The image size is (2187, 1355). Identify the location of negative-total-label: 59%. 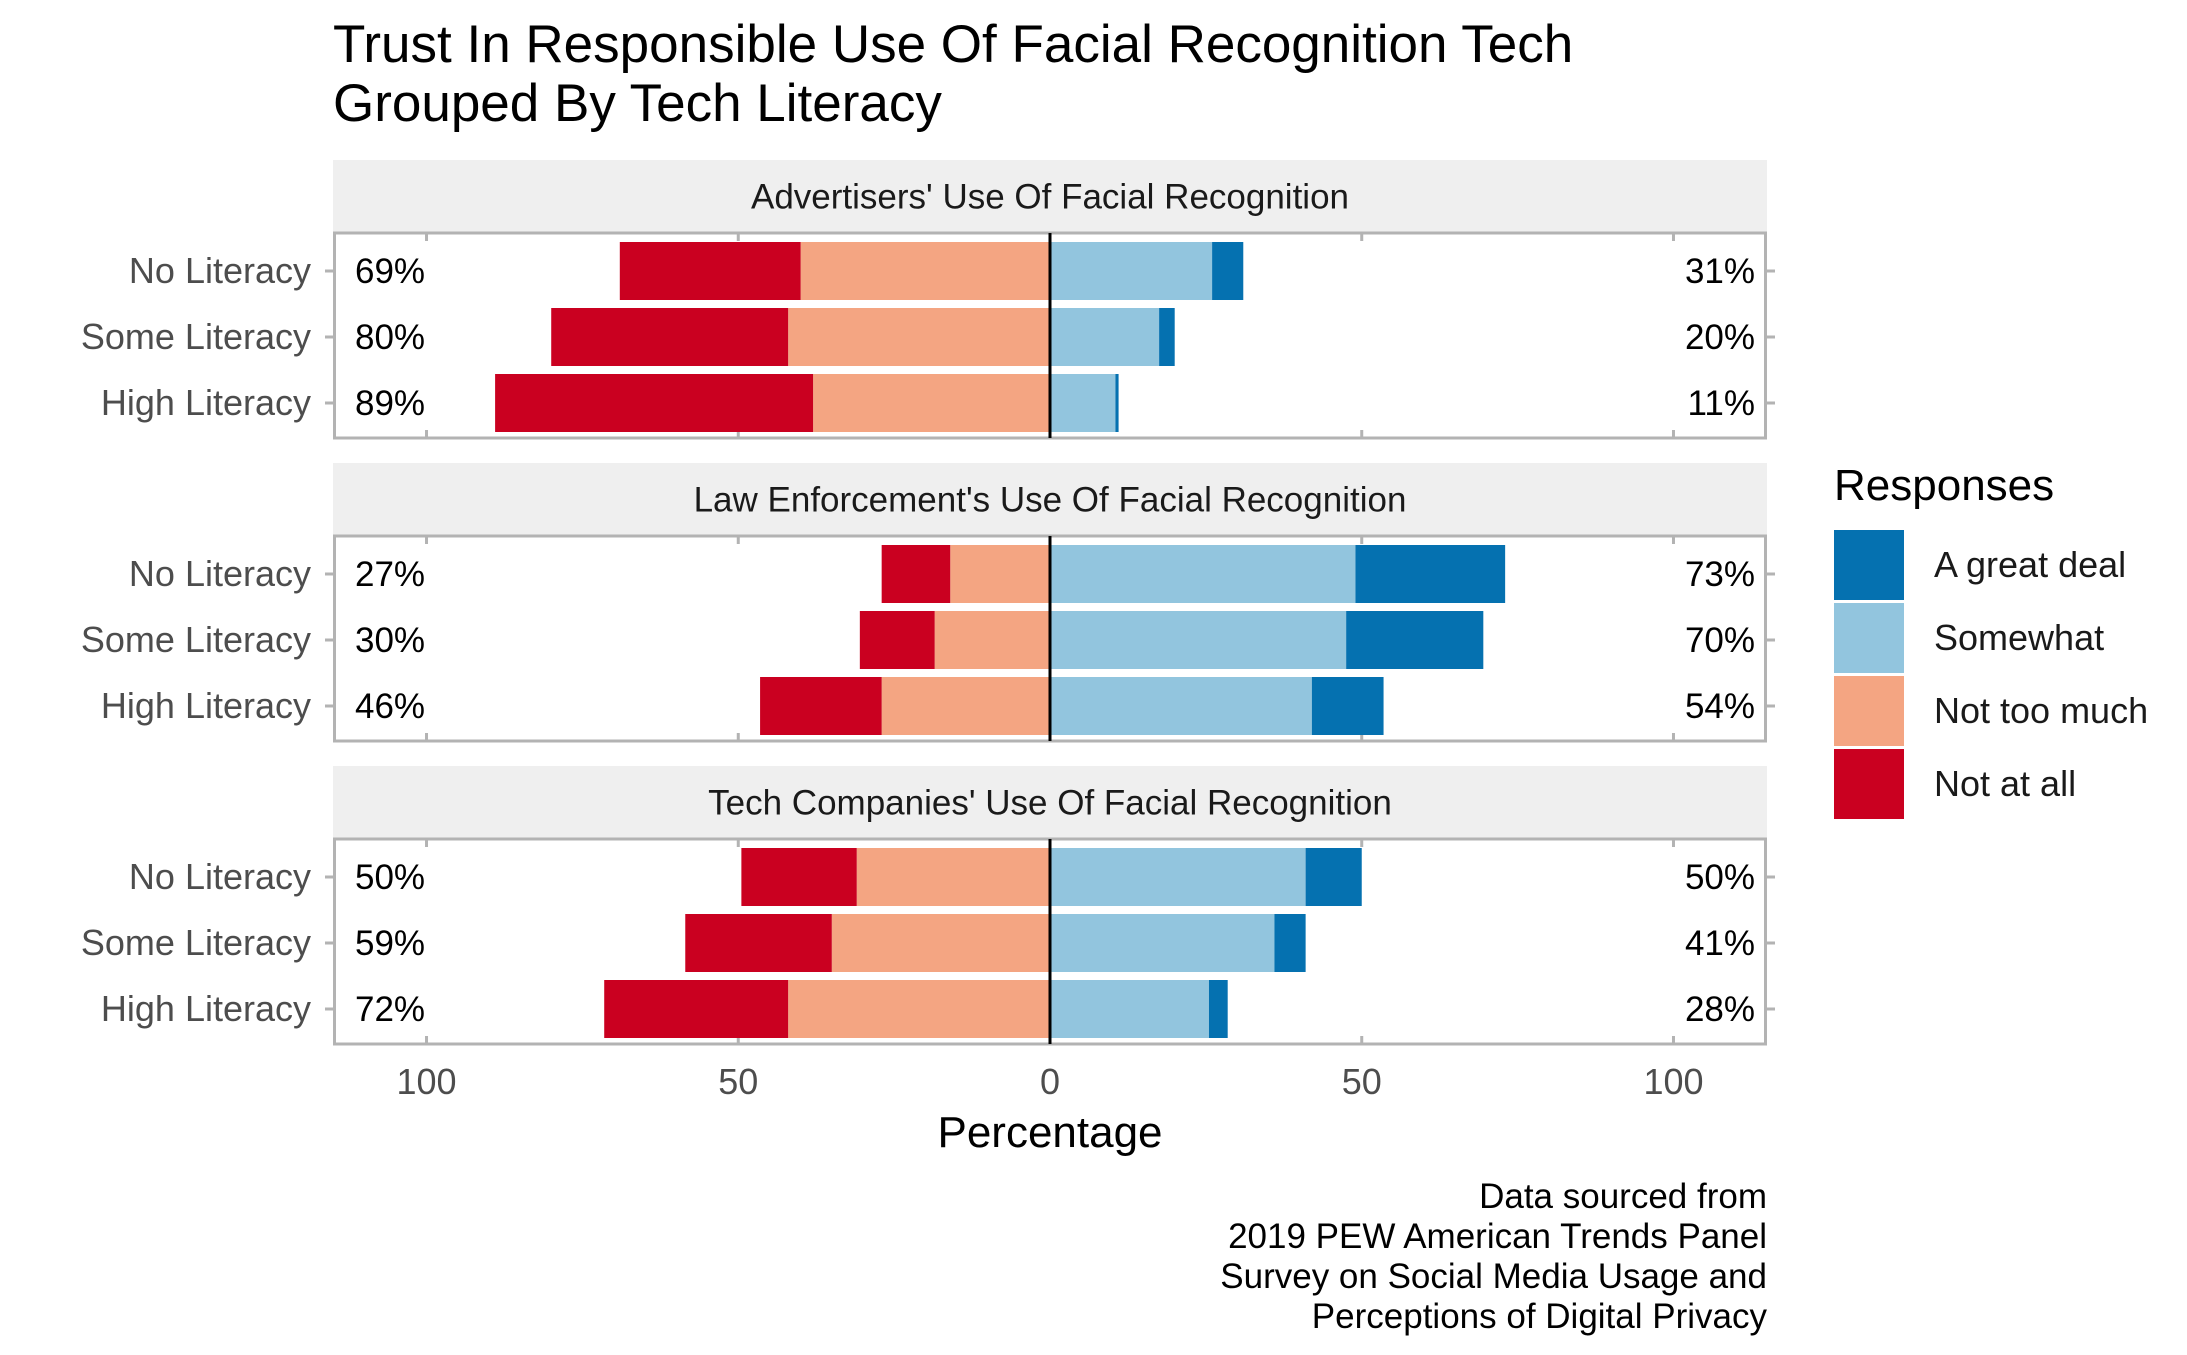
(390, 943).